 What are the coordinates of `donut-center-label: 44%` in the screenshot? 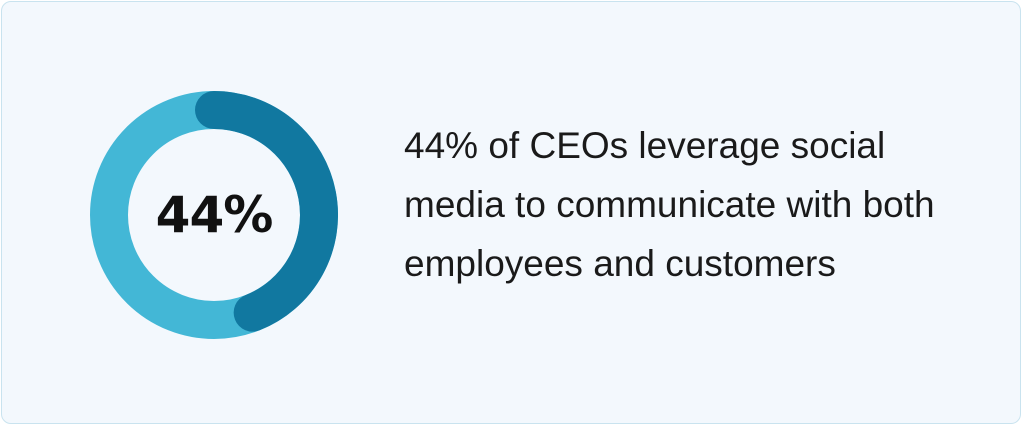 It's located at (214, 215).